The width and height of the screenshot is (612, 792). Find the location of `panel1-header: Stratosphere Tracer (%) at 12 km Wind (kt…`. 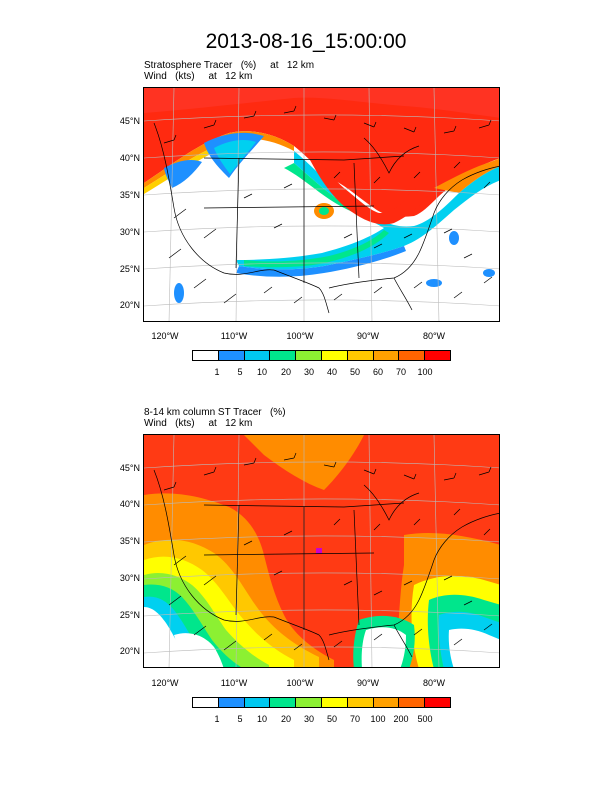

panel1-header: Stratosphere Tracer (%) at 12 km Wind (kt… is located at coordinates (229, 71).